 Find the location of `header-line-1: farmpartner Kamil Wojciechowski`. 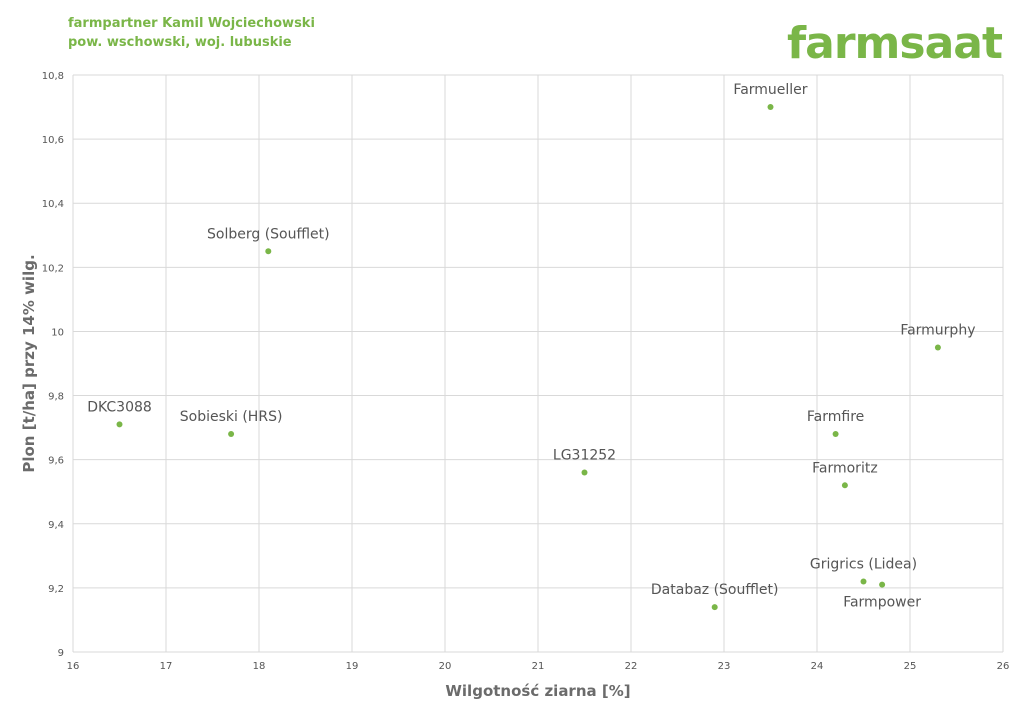

header-line-1: farmpartner Kamil Wojciechowski is located at coordinates (191, 23).